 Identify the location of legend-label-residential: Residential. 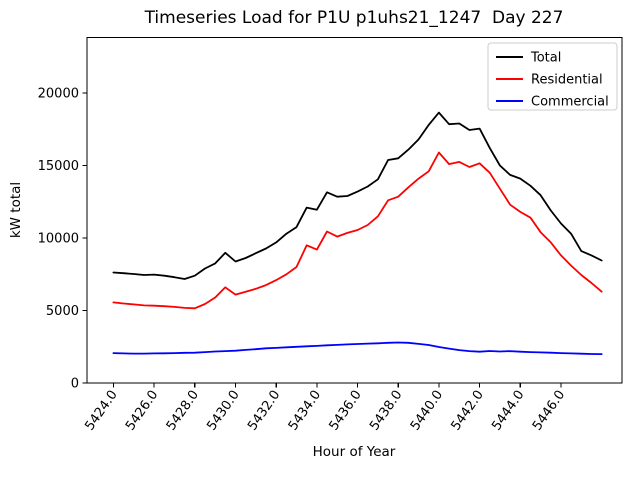
(567, 80).